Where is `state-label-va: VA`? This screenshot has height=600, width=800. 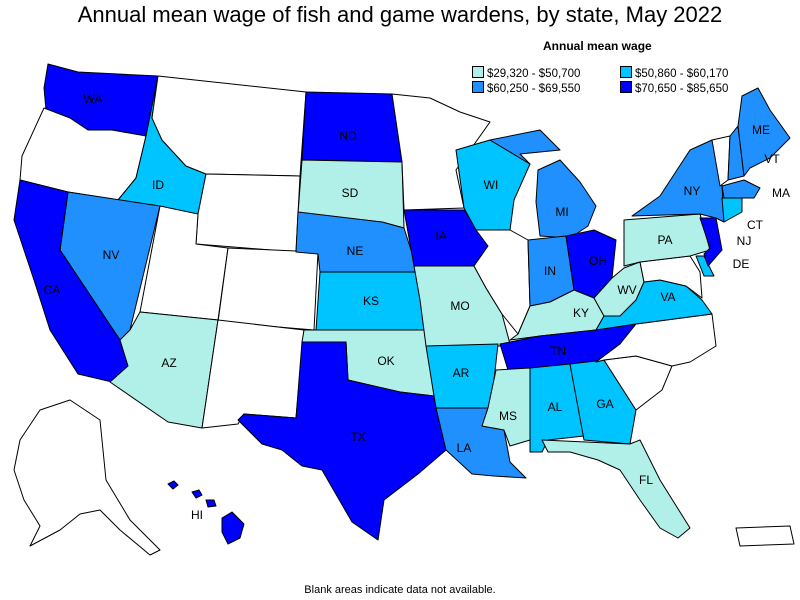 state-label-va: VA is located at coordinates (667, 297).